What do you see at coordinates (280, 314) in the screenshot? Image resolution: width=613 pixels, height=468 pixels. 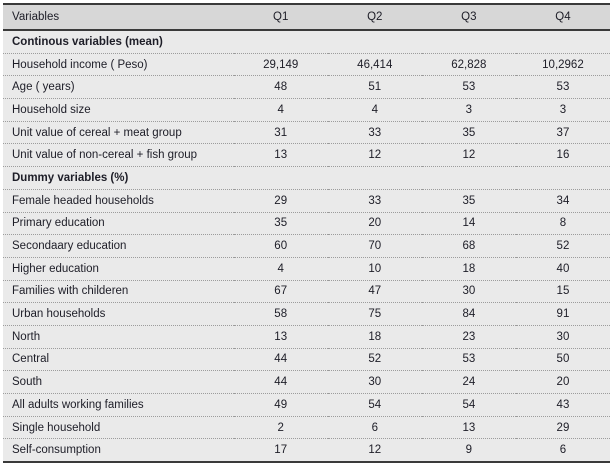 I see `cell-value: 58` at bounding box center [280, 314].